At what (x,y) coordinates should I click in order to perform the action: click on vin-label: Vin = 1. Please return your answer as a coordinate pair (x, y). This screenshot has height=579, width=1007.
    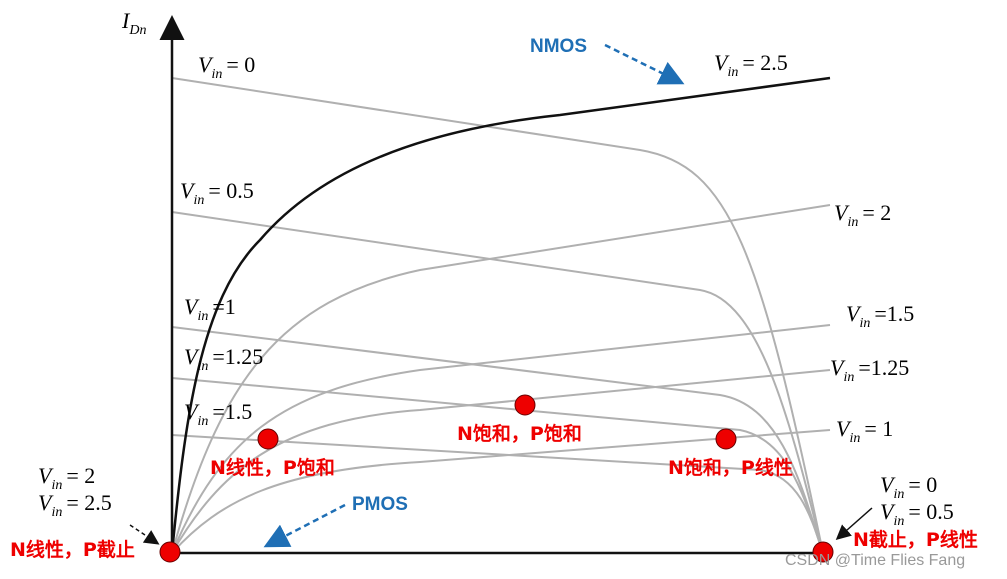
    Looking at the image, I should click on (864, 431).